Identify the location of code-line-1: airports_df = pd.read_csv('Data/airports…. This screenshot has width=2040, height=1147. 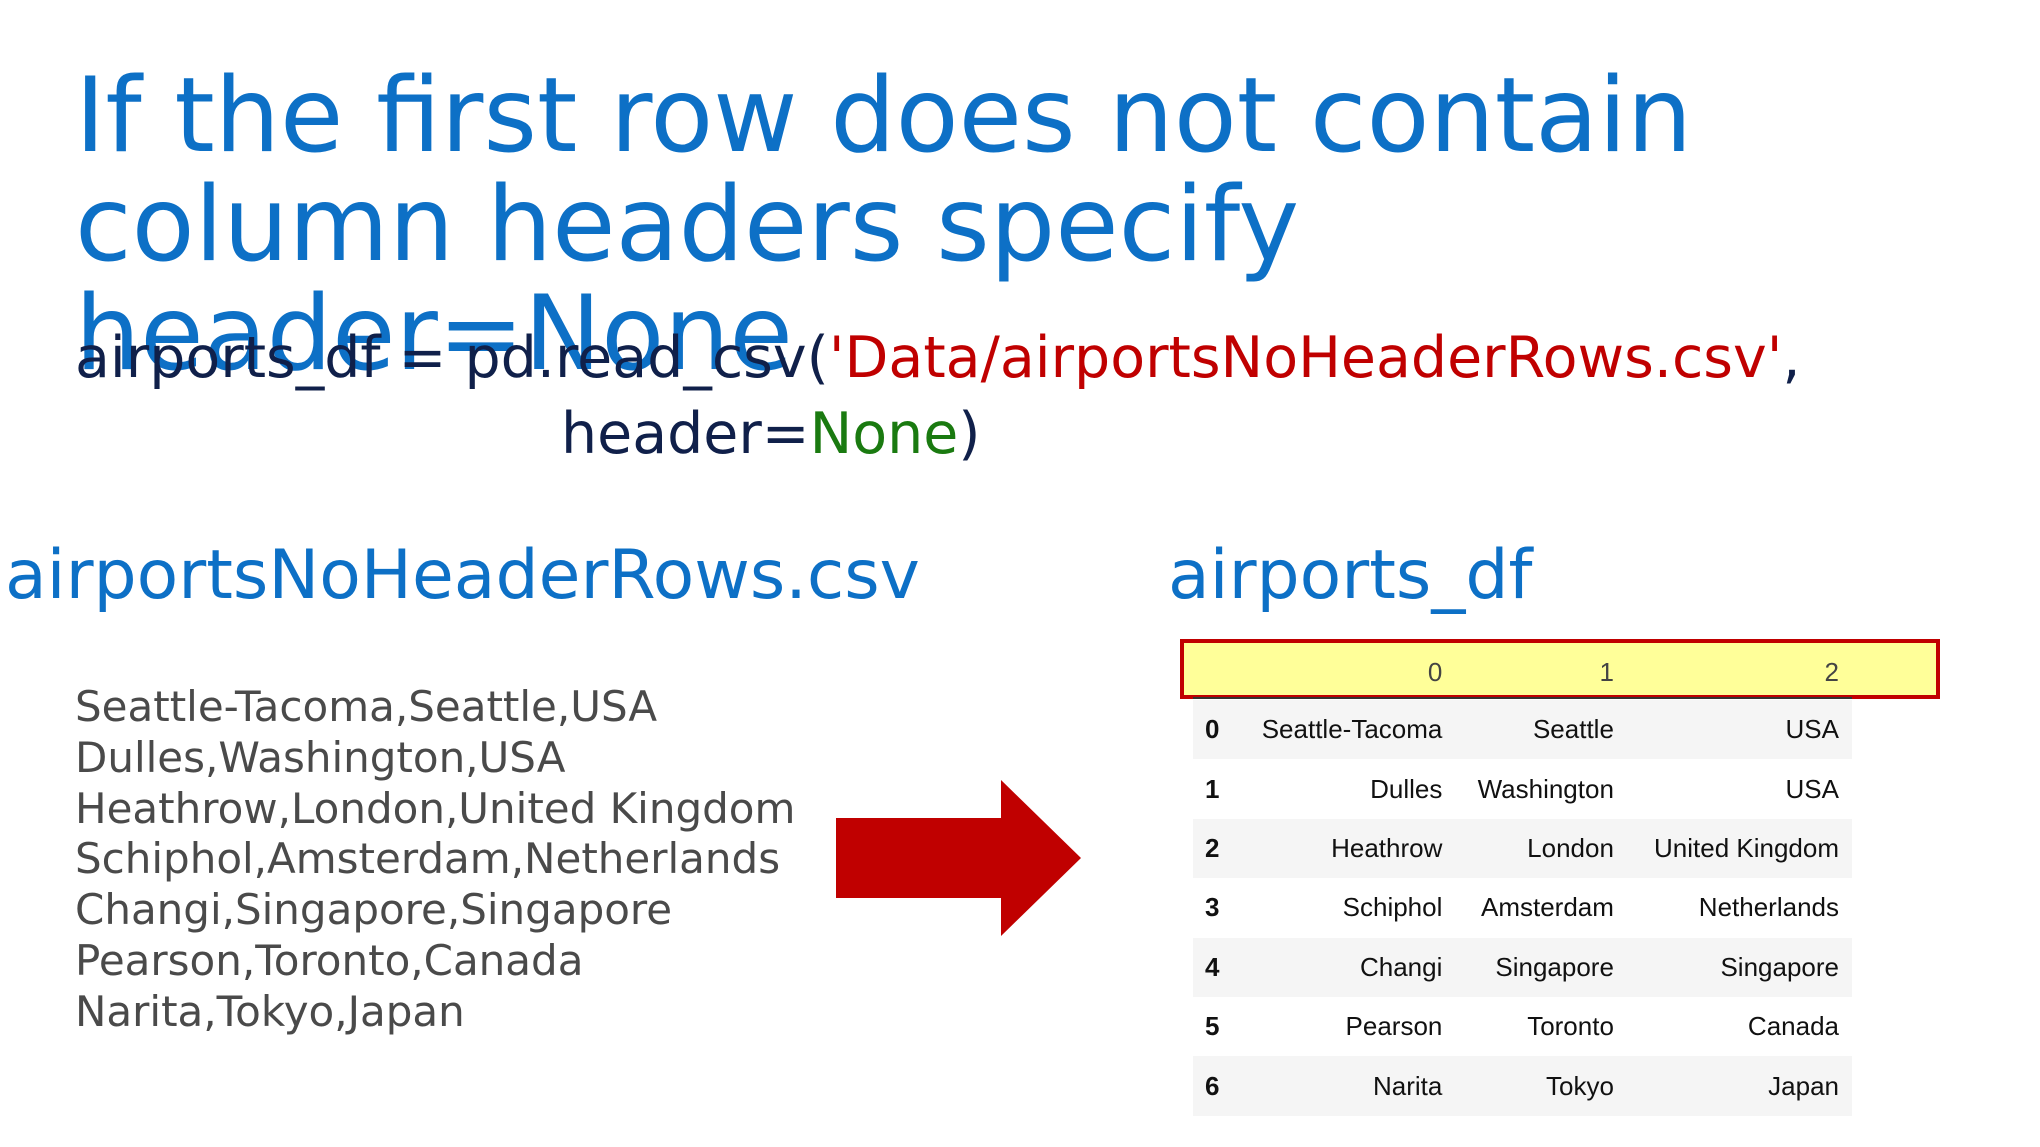
(938, 358).